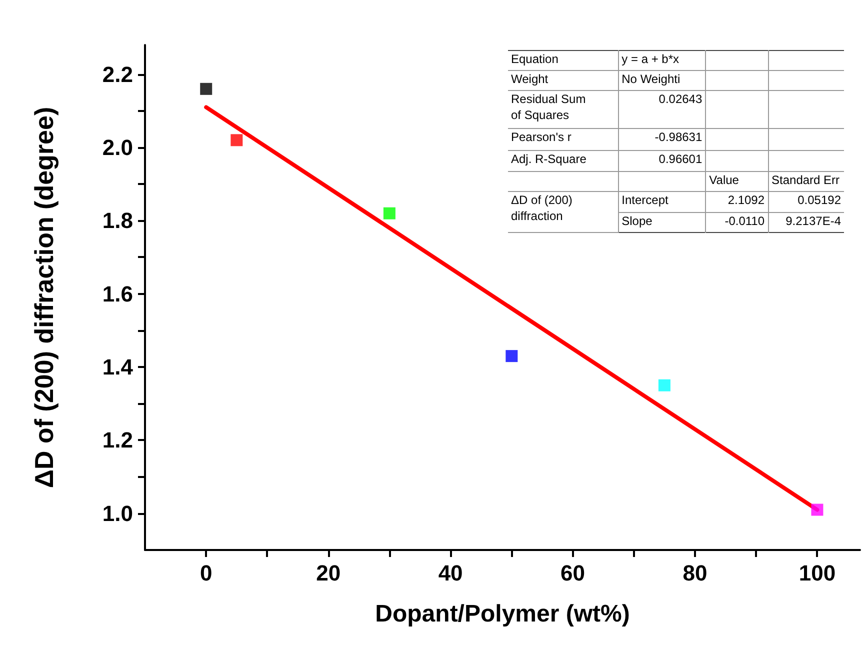 This screenshot has width=867, height=648. Describe the element at coordinates (117, 513) in the screenshot. I see `y-tick-label: 1.0` at that location.